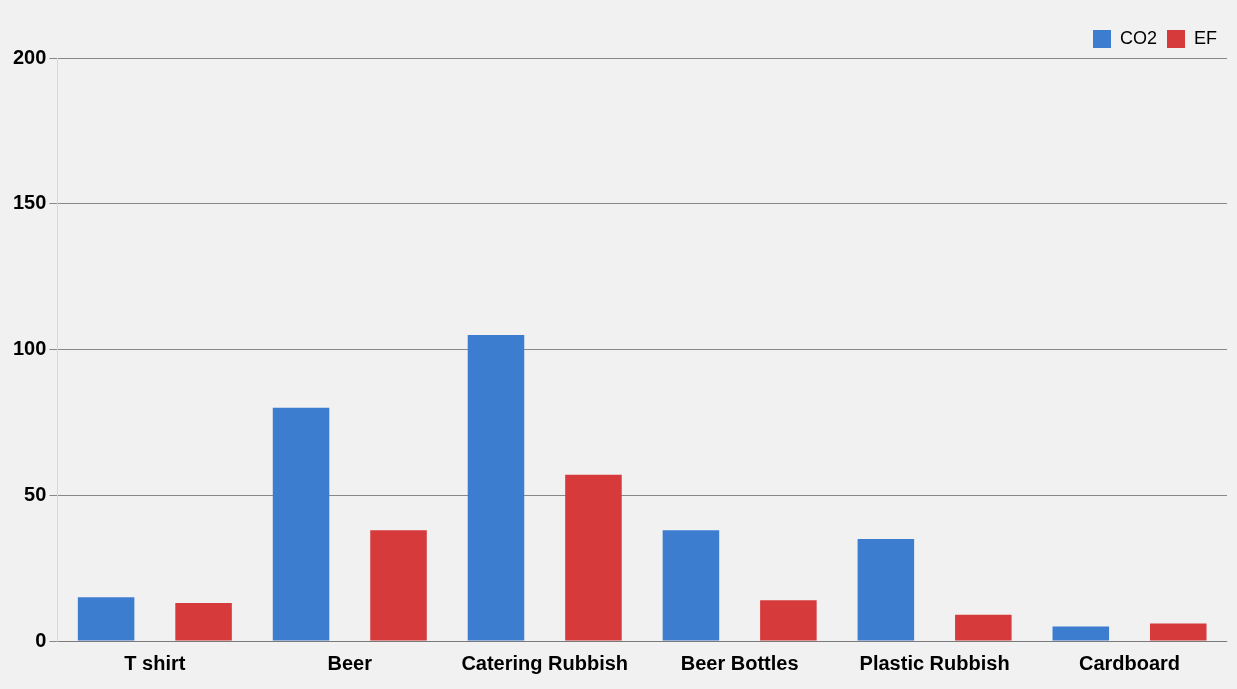 The width and height of the screenshot is (1237, 689). Describe the element at coordinates (29, 348) in the screenshot. I see `y-tick-label: 100` at that location.